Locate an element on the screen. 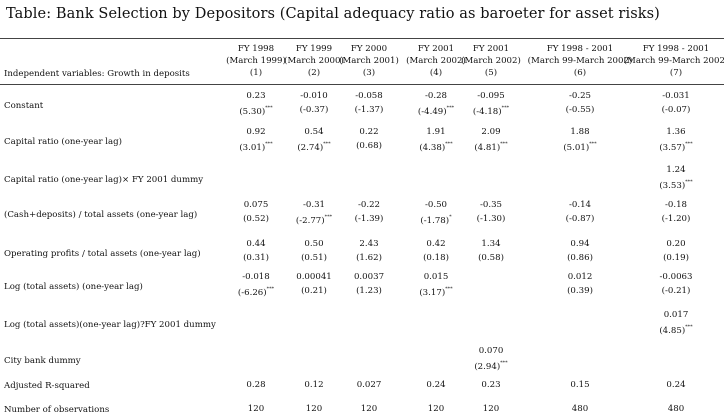 This screenshot has height=416, width=724. coefficient: 0.027 is located at coordinates (369, 385).